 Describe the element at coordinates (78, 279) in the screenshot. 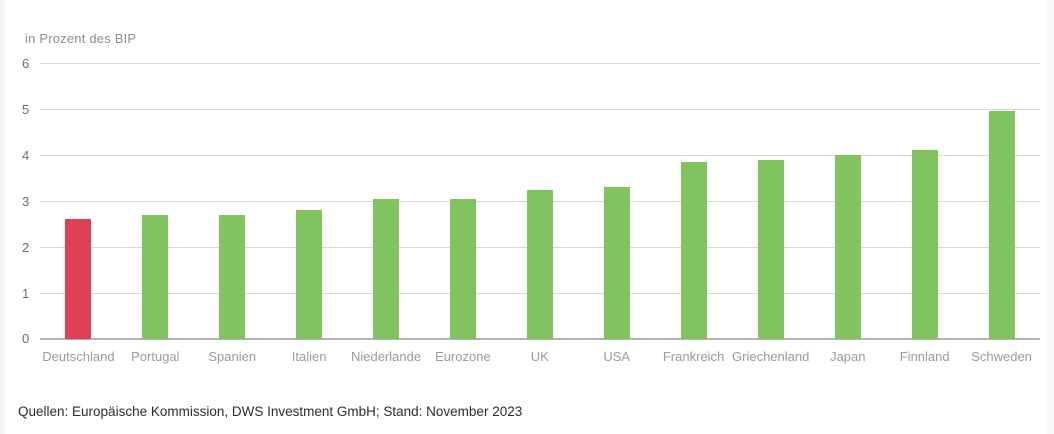

I see `bar-deutschland` at that location.